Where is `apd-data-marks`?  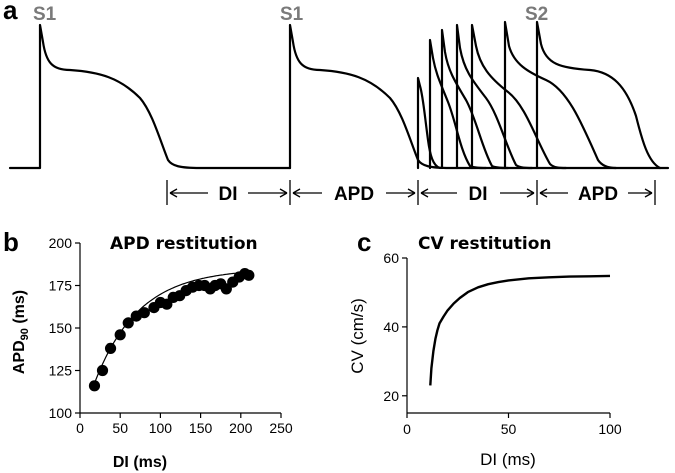 apd-data-marks is located at coordinates (171, 330).